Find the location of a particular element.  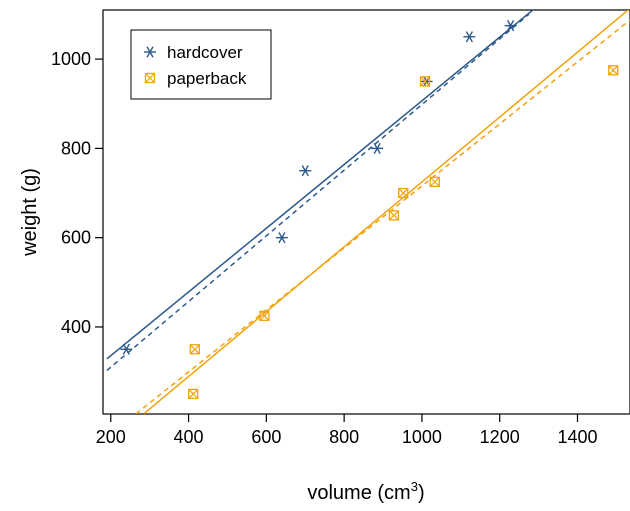

x-axis-title: volume (cm3) is located at coordinates (365, 491).